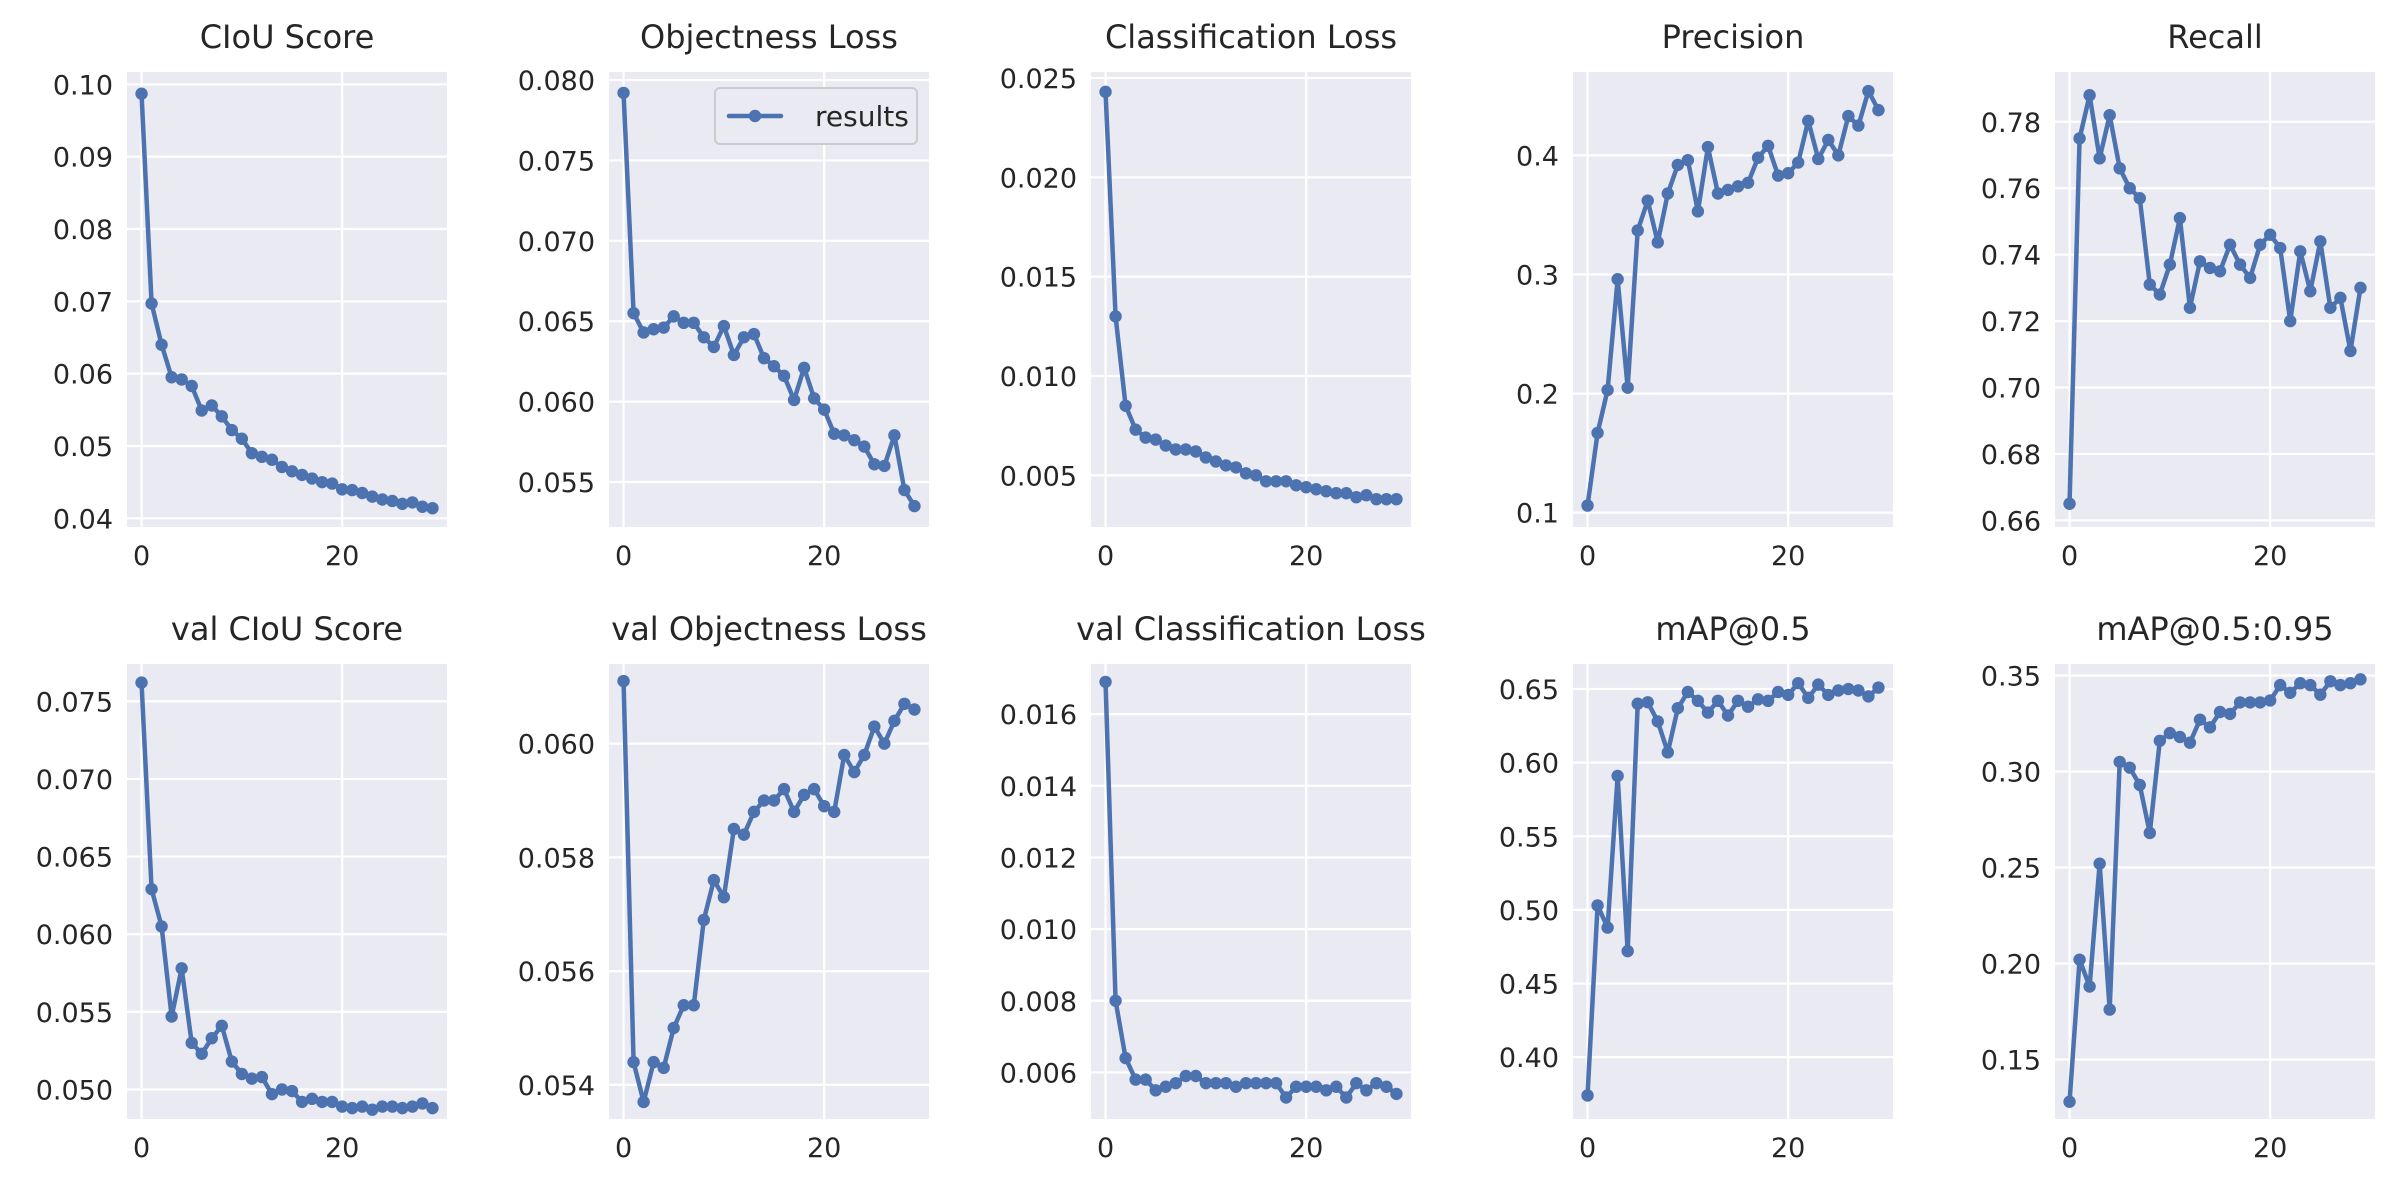 The height and width of the screenshot is (1200, 2400). What do you see at coordinates (1038, 476) in the screenshot?
I see `y-tick-label: 0.005` at bounding box center [1038, 476].